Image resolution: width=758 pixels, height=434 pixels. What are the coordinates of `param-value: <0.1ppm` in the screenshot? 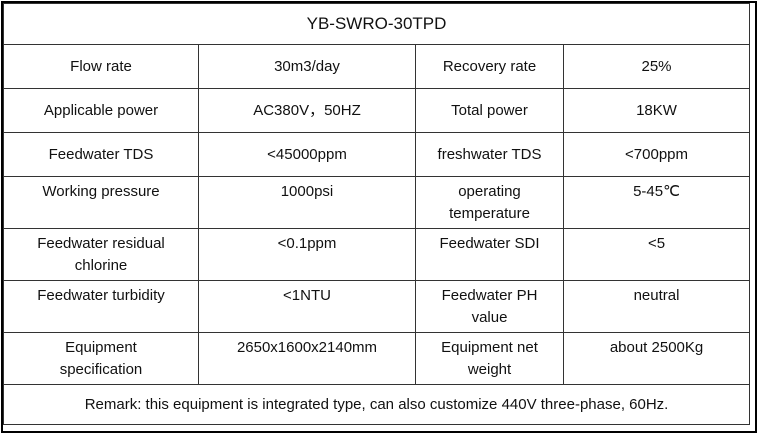 It's located at (307, 254).